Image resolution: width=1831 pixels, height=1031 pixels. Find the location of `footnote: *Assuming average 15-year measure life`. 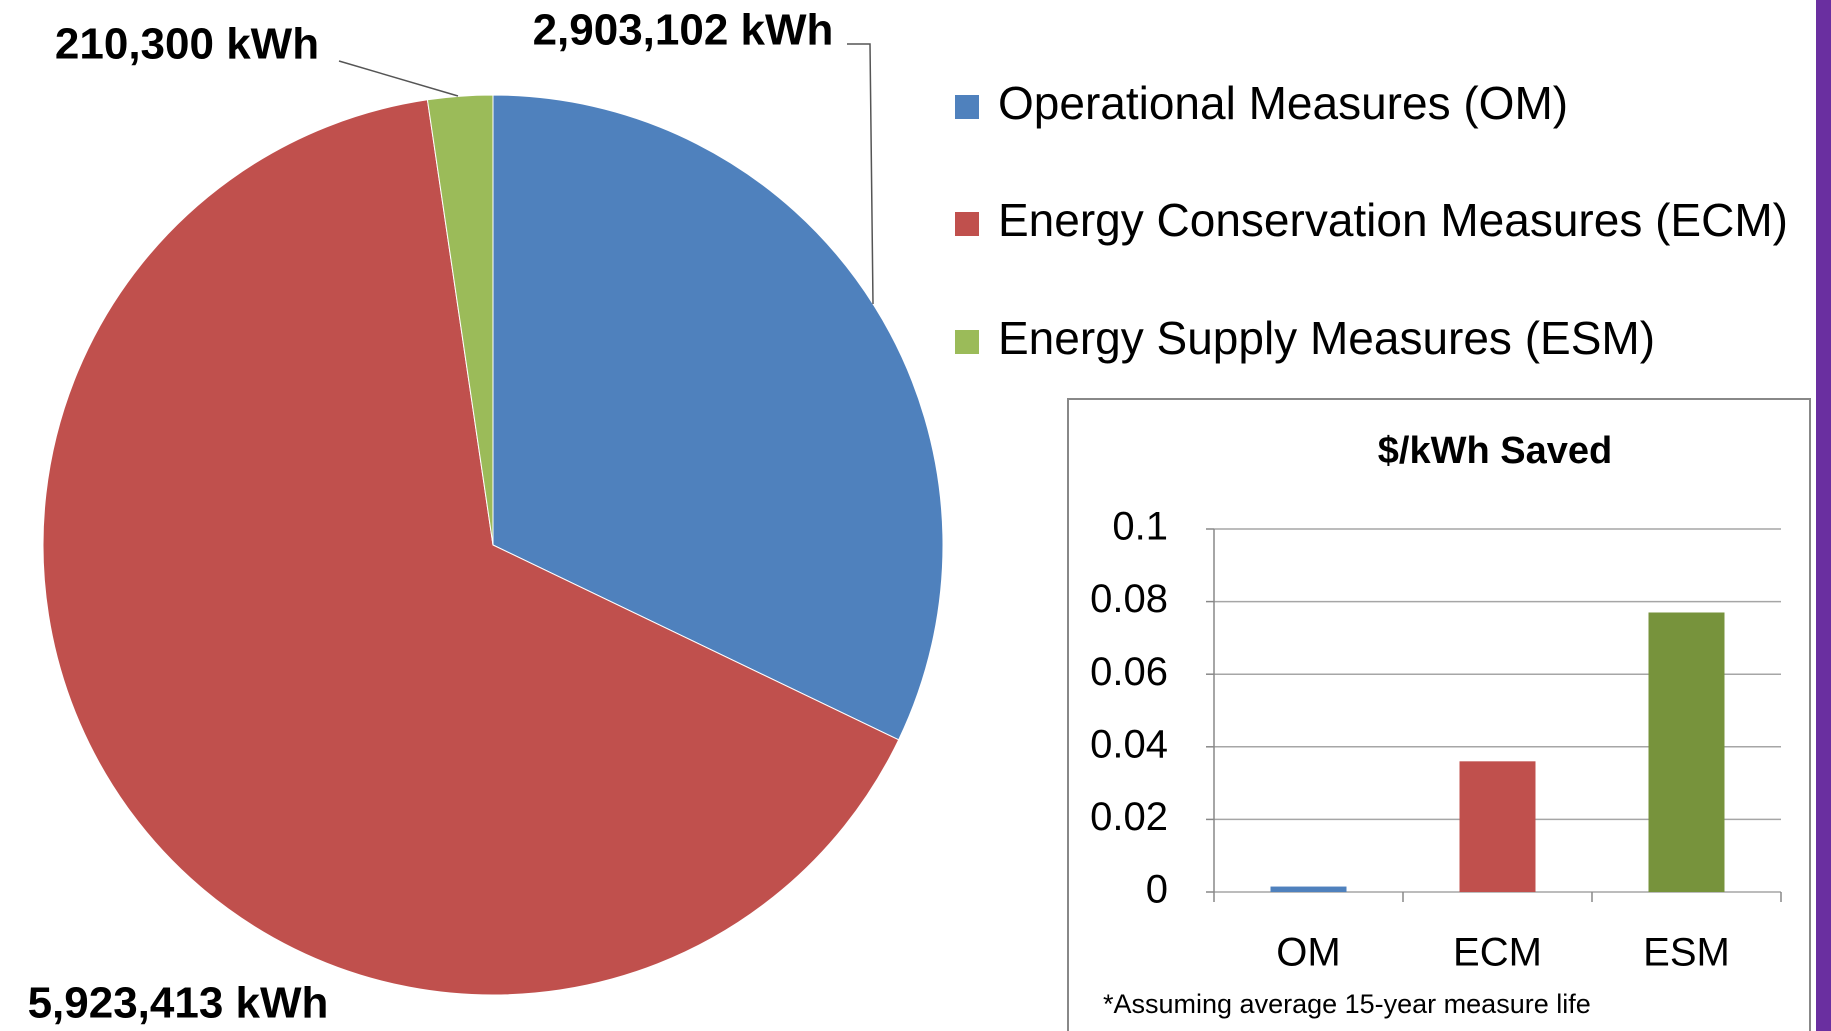

footnote: *Assuming average 15-year measure life is located at coordinates (1347, 1004).